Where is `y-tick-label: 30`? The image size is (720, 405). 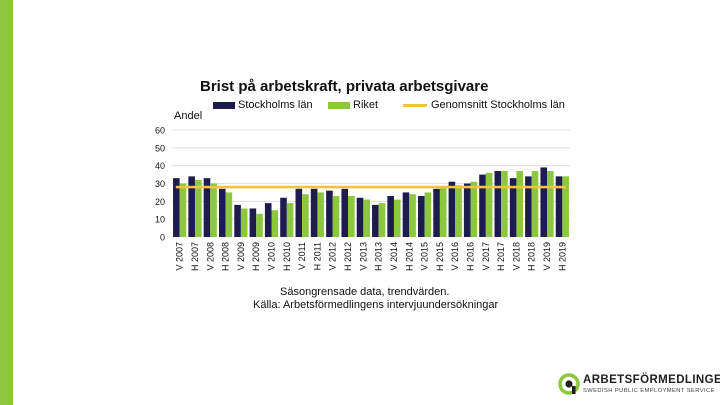
y-tick-label: 30 is located at coordinates (160, 184).